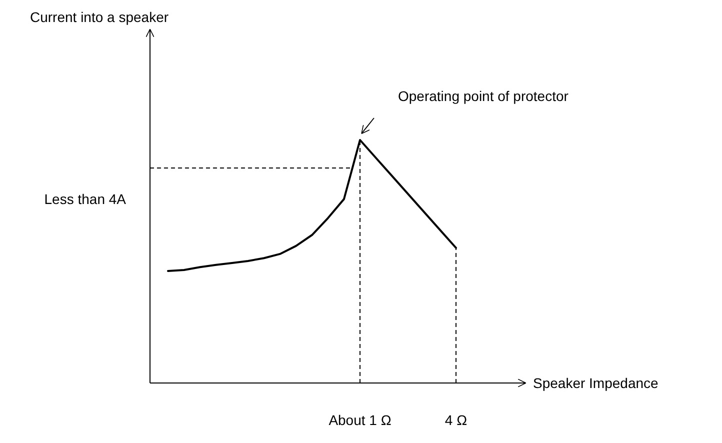  What do you see at coordinates (456, 420) in the screenshot?
I see `x-tick-label: 4 Ω` at bounding box center [456, 420].